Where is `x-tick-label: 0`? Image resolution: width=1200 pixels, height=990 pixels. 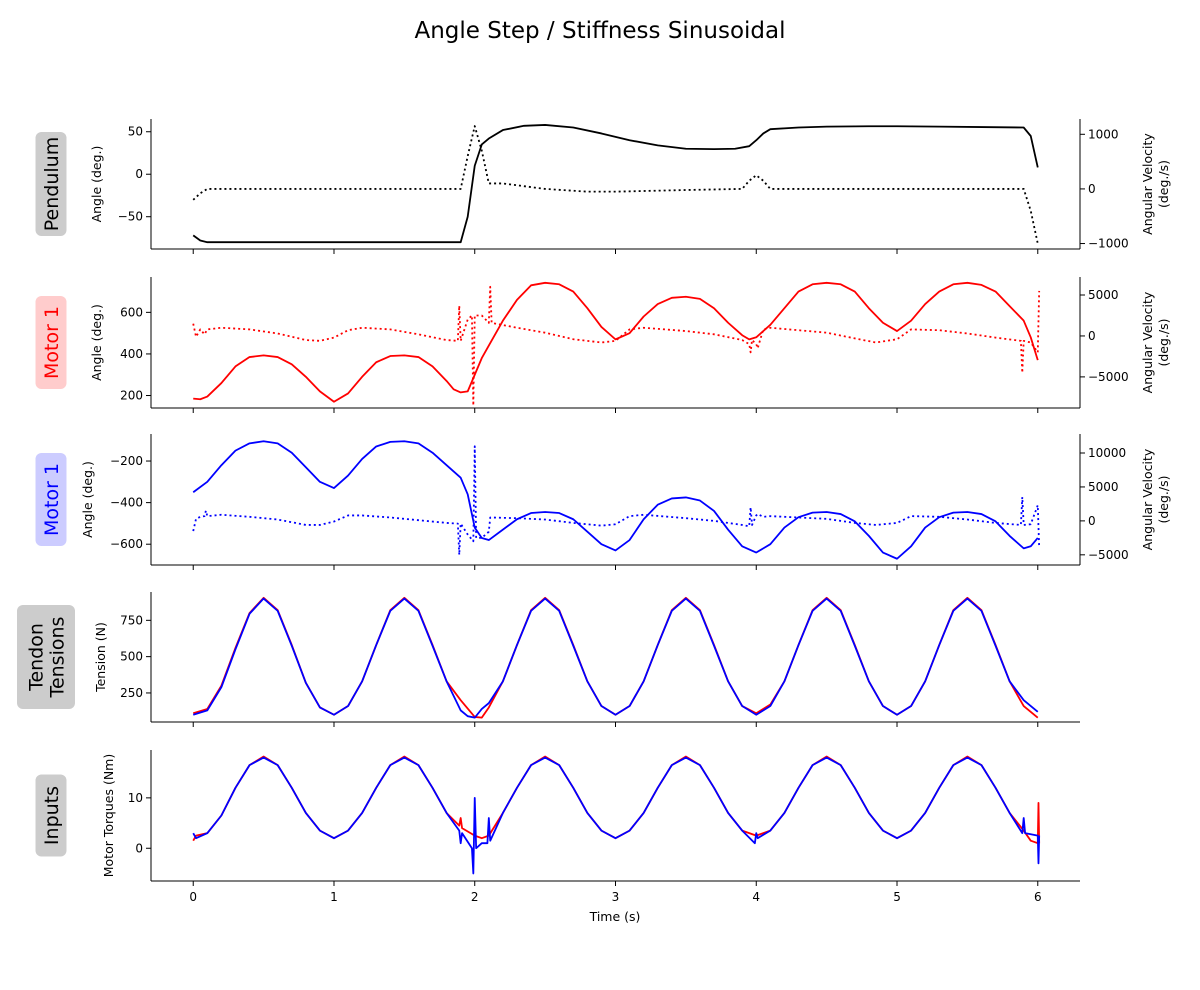 x-tick-label: 0 is located at coordinates (193, 897).